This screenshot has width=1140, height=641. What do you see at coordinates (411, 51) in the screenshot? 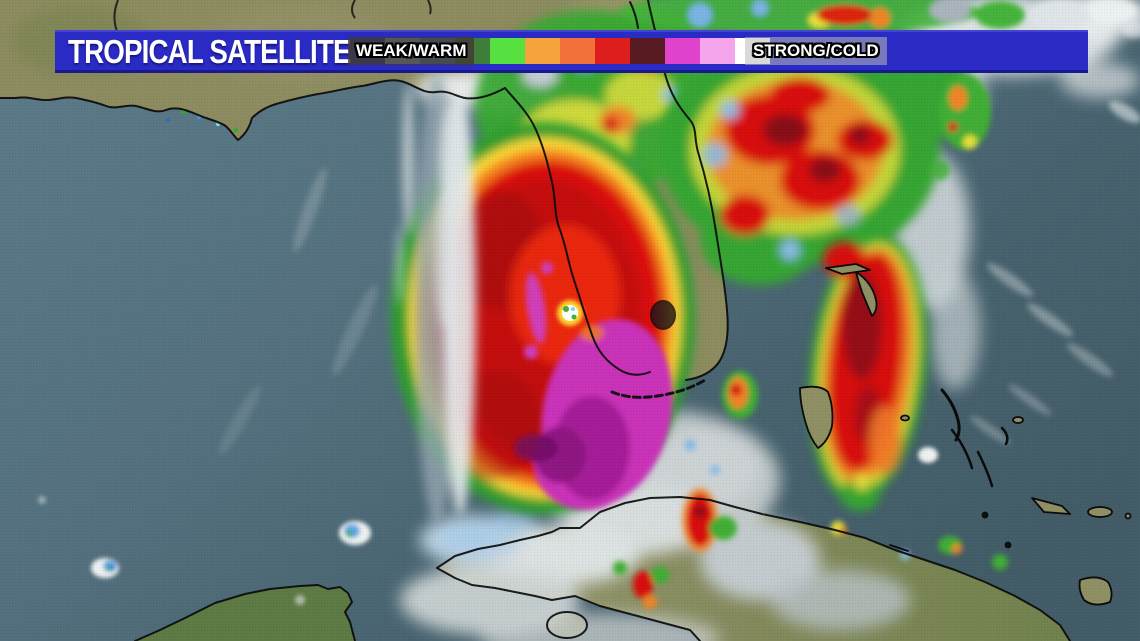
I see `legend-weak-label: WEAK/WARM` at bounding box center [411, 51].